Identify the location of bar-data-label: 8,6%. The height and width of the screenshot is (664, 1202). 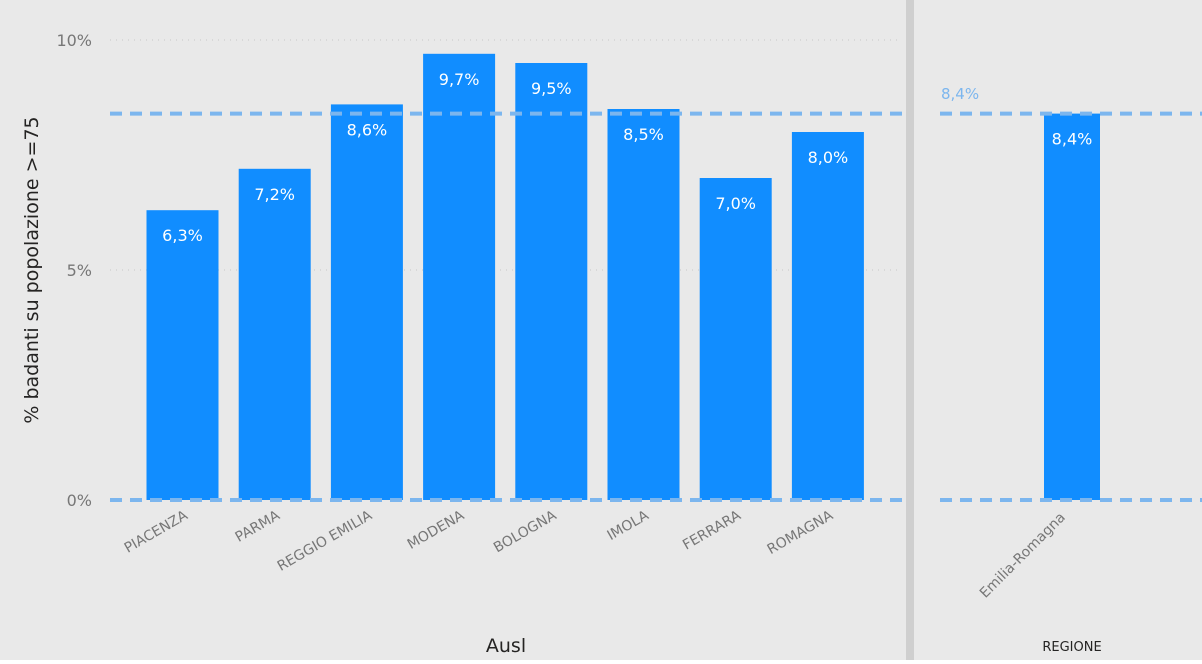
(367, 129).